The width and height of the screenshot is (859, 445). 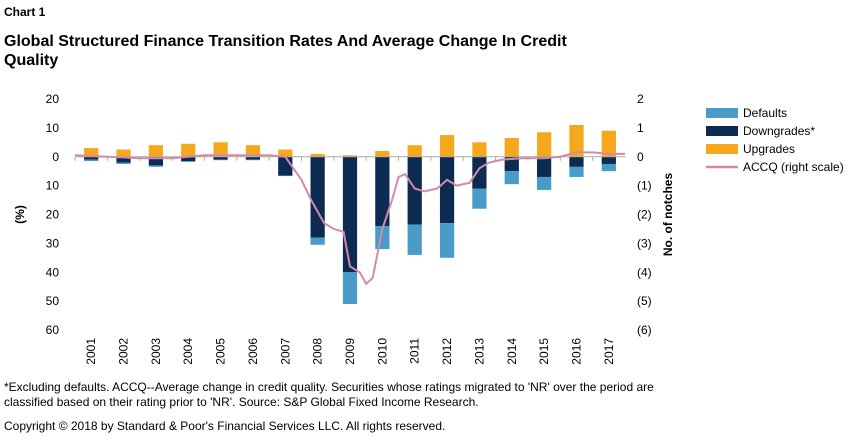 What do you see at coordinates (156, 351) in the screenshot?
I see `x-tick-label: 2003` at bounding box center [156, 351].